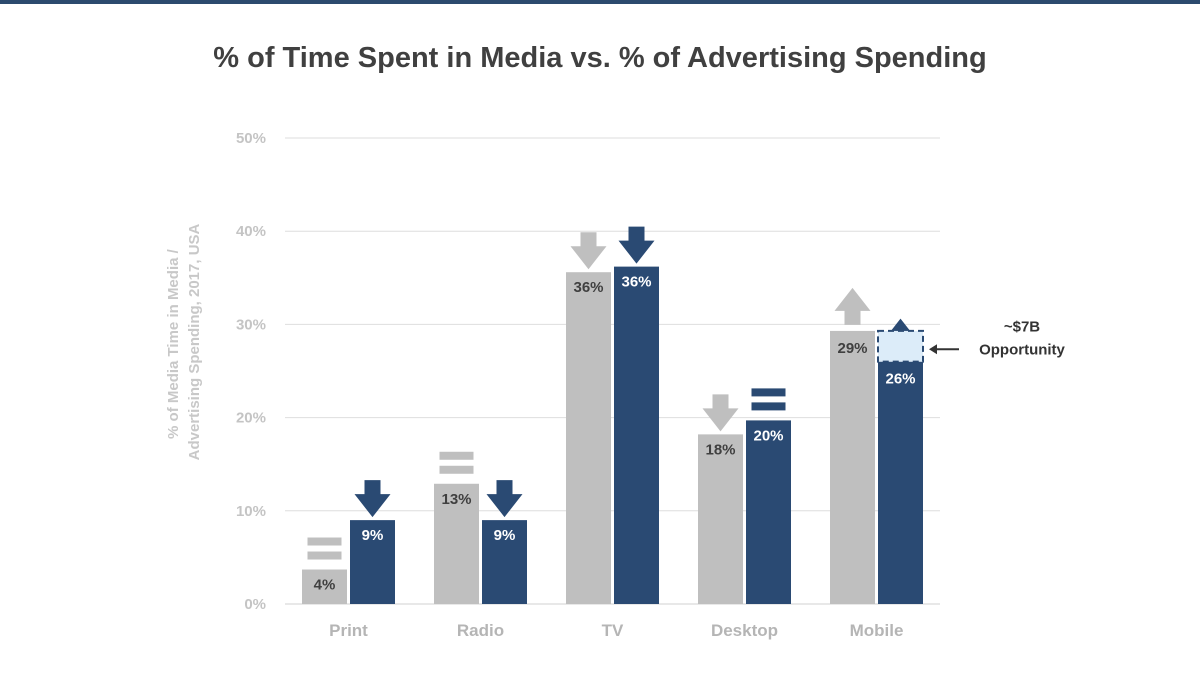 Image resolution: width=1200 pixels, height=675 pixels. I want to click on y-tick-label: 40%, so click(251, 231).